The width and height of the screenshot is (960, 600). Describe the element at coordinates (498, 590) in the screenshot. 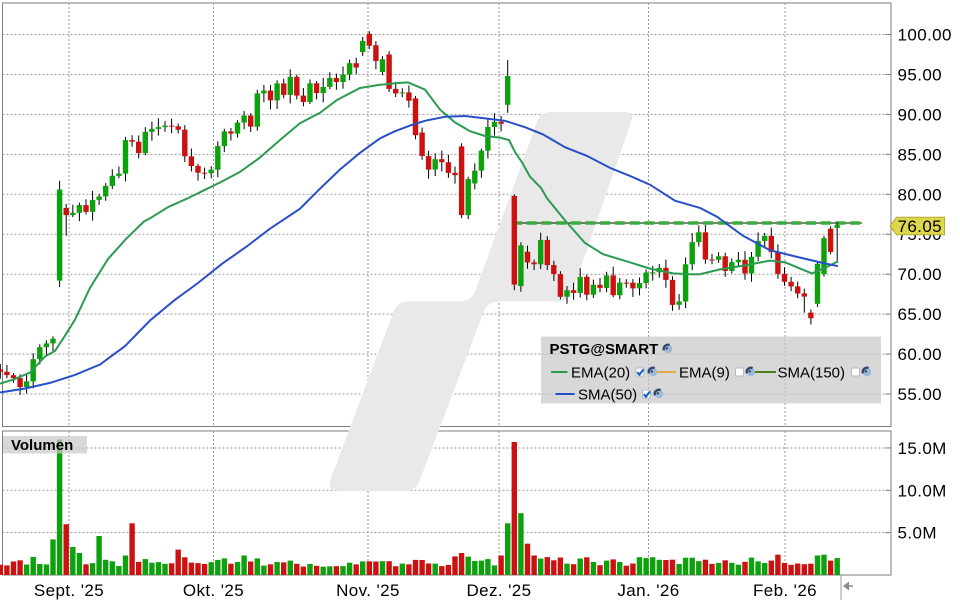

I see `svg-text: Dez. '25` at that location.